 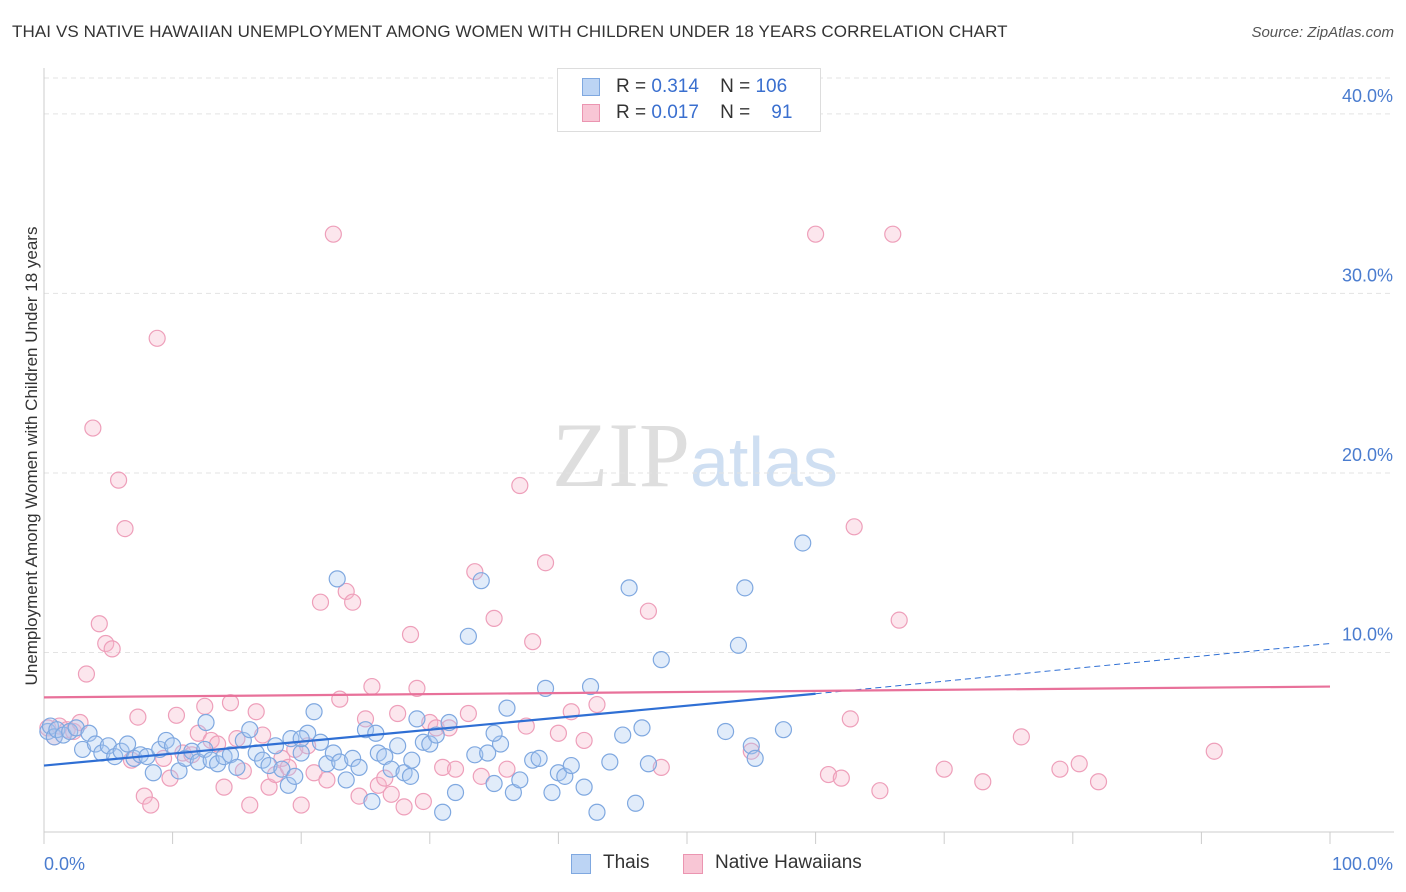 I want to click on trend-line-thais-extension, so click(x=1073, y=669).